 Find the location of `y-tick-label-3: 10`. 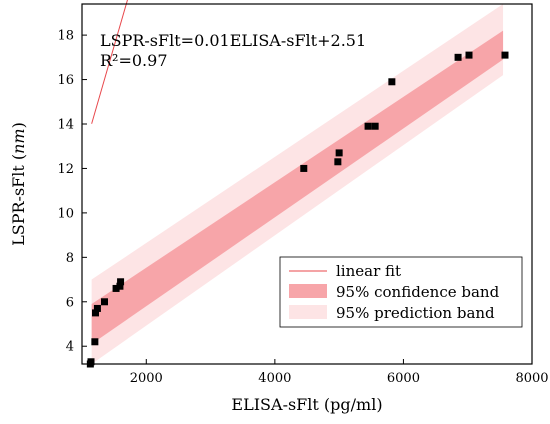

y-tick-label-3: 10 is located at coordinates (65, 213).